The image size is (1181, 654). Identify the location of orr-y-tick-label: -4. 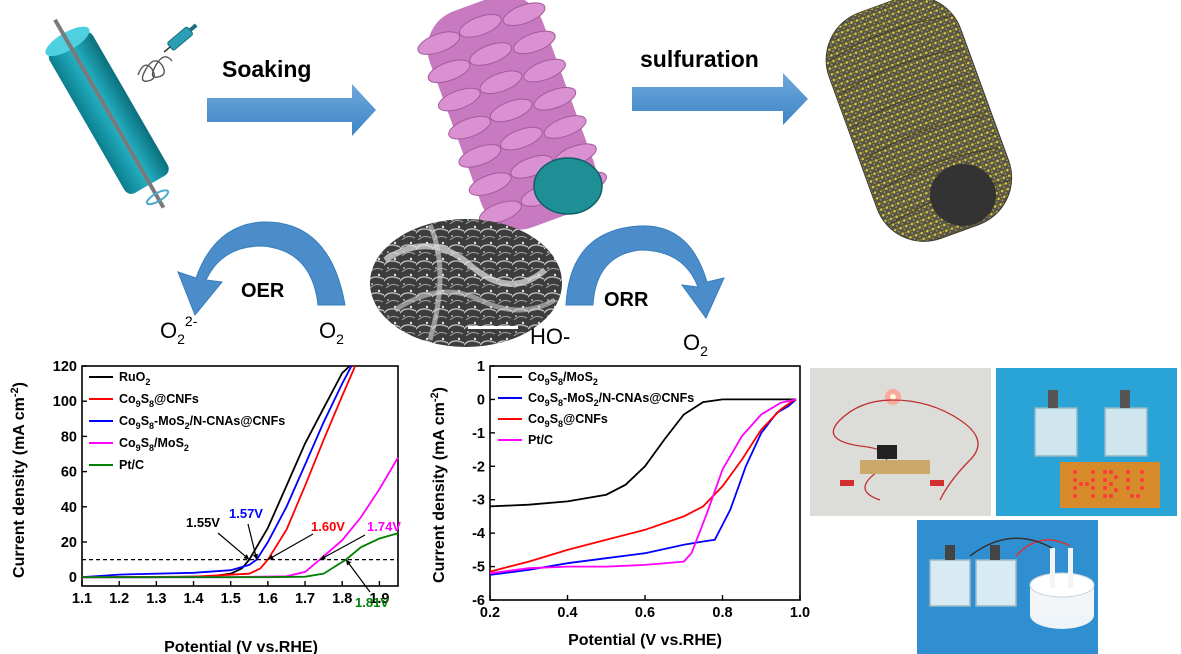
(478, 534).